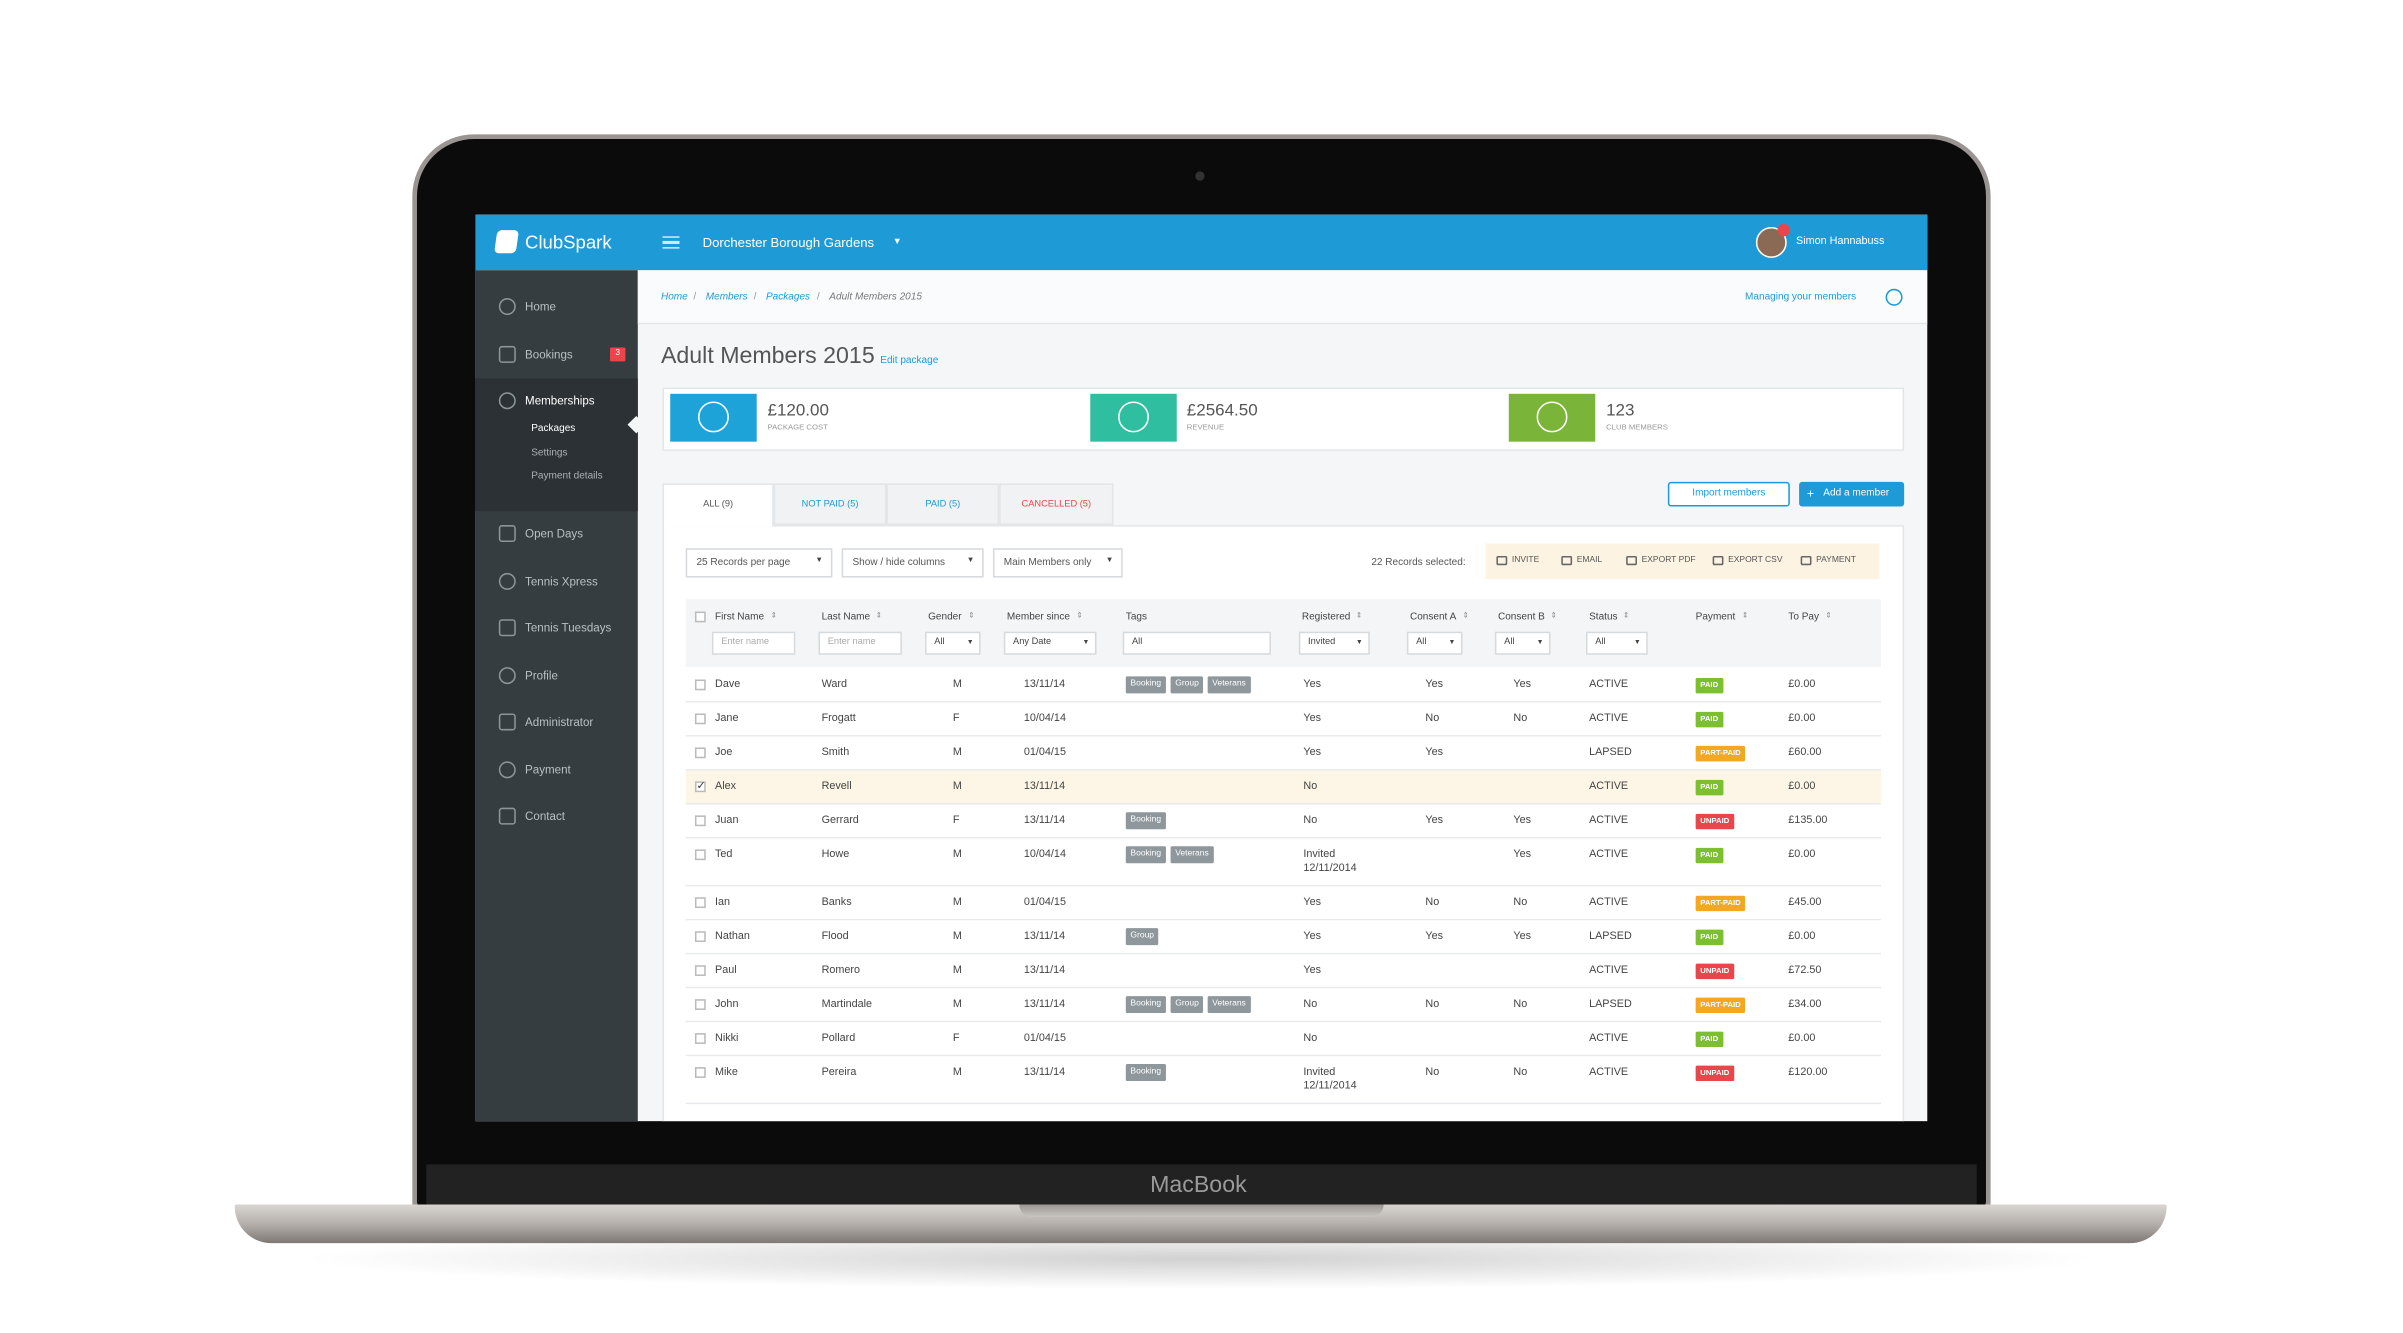 Image resolution: width=2403 pixels, height=1333 pixels. I want to click on sidebar-item: Administrator, so click(559, 722).